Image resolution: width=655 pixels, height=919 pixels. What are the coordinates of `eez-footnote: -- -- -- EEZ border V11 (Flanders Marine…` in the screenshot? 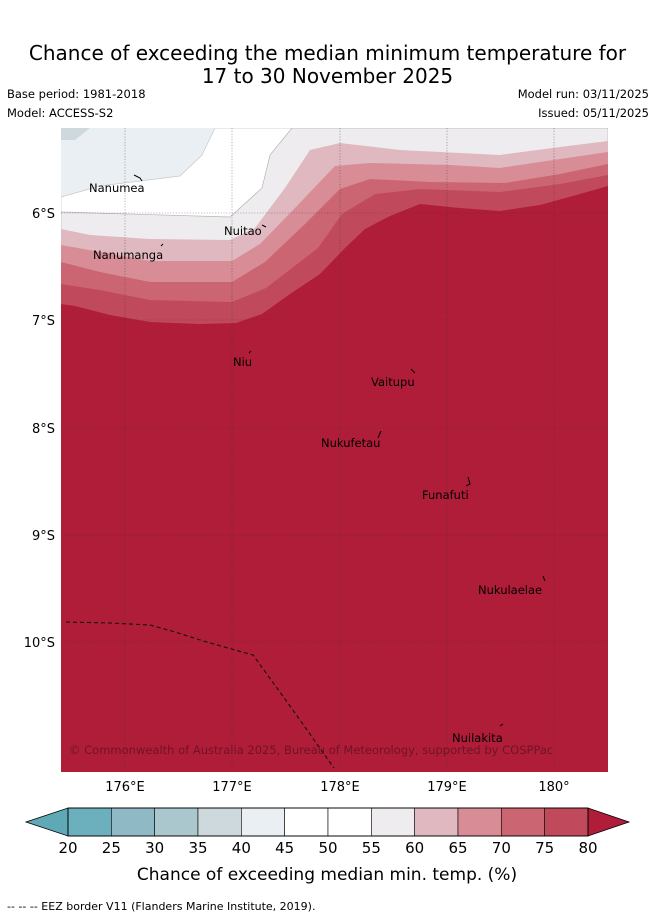 It's located at (161, 906).